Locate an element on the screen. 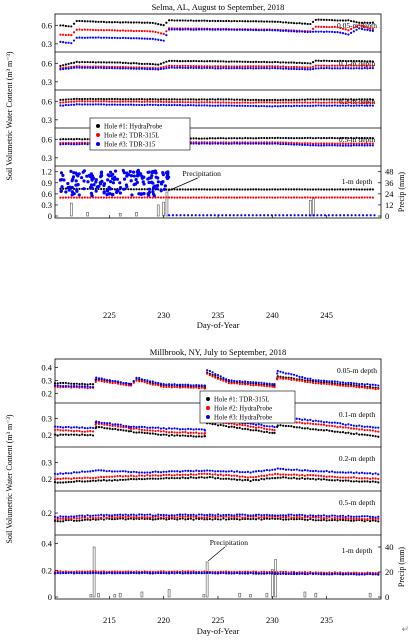 This screenshot has height=642, width=415. depth-label: 0.1-m depth is located at coordinates (357, 63).